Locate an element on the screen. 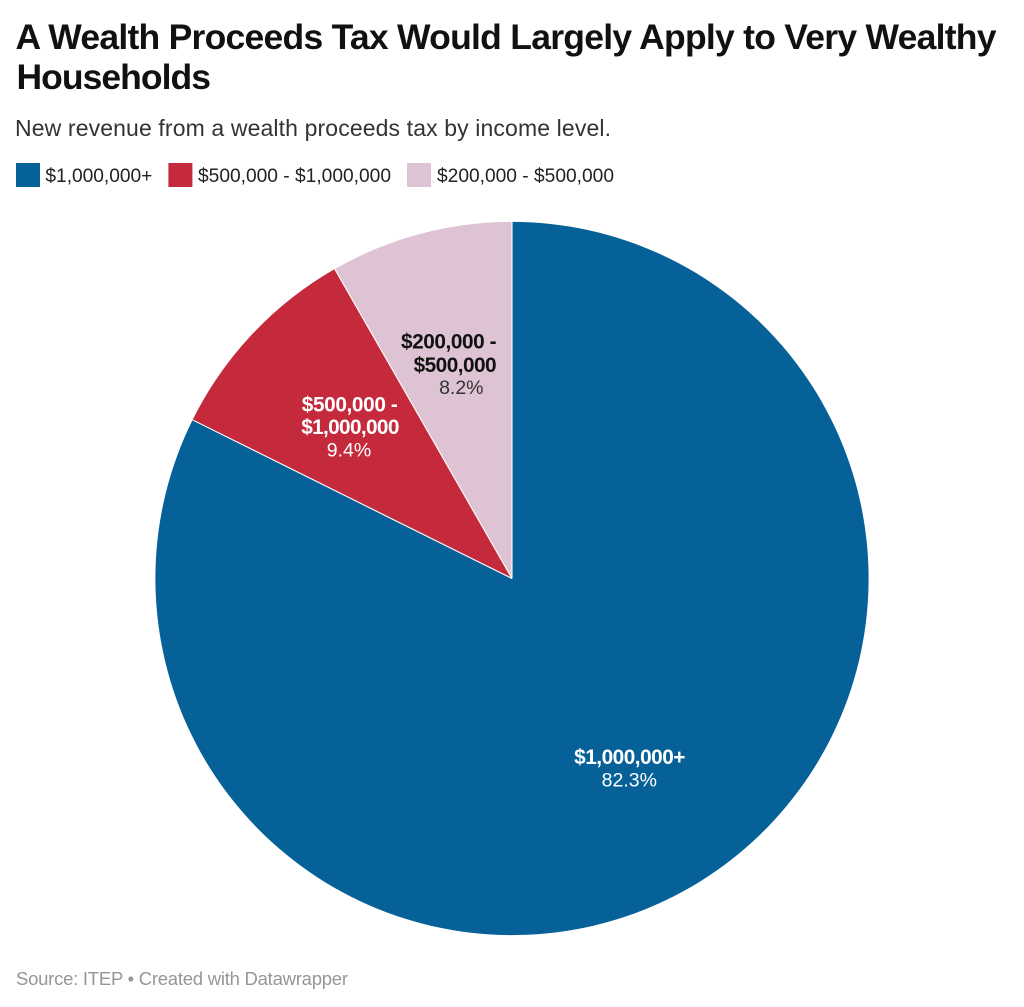 This screenshot has height=1007, width=1024. svg-text: Households is located at coordinates (114, 77).